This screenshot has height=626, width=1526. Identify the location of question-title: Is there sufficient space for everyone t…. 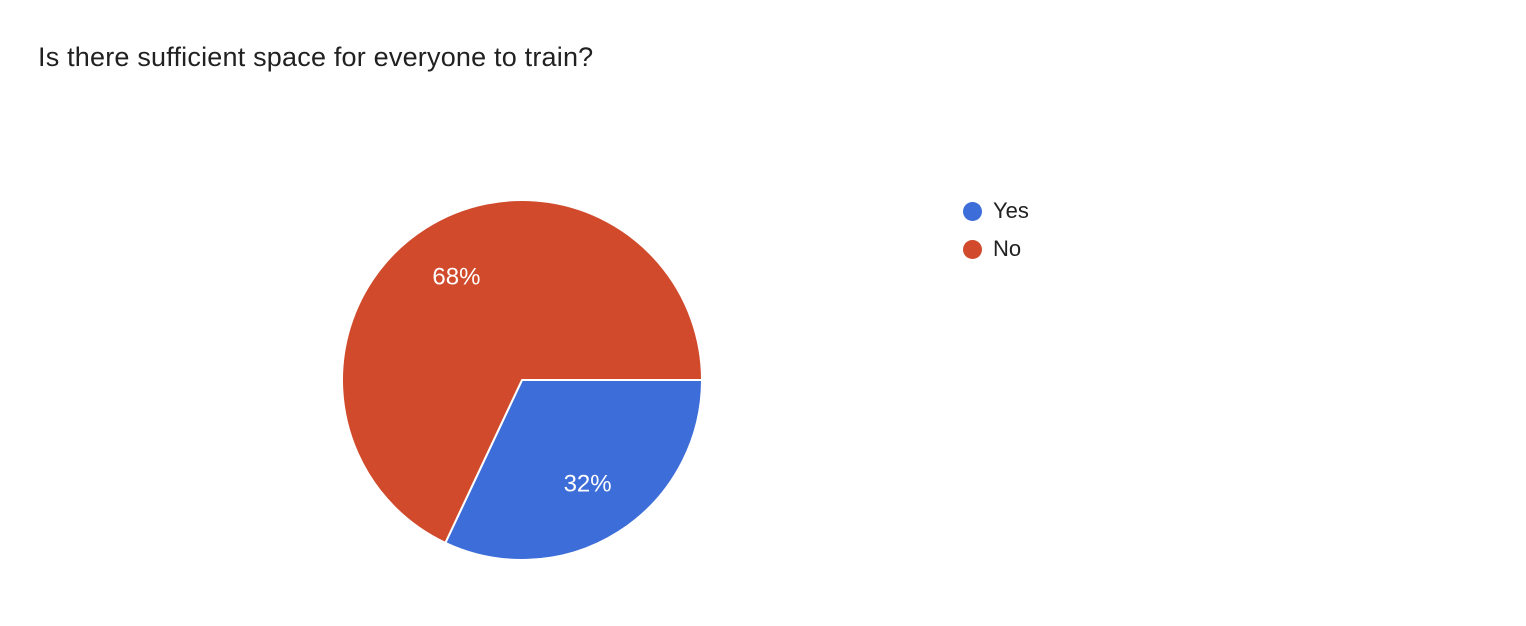
(316, 57).